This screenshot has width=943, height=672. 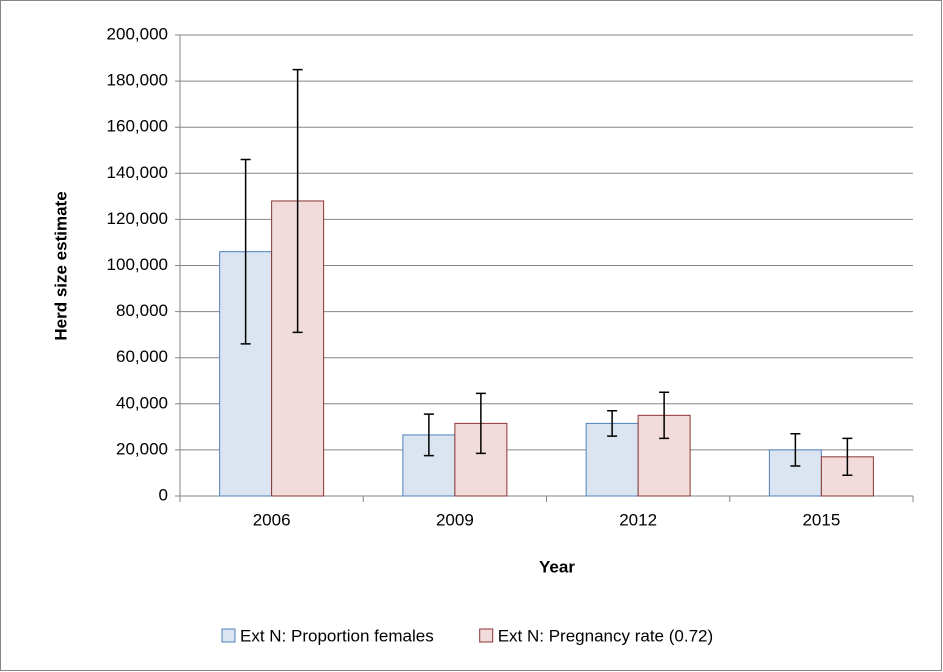 I want to click on y-tick-label: 100,000, so click(x=137, y=264).